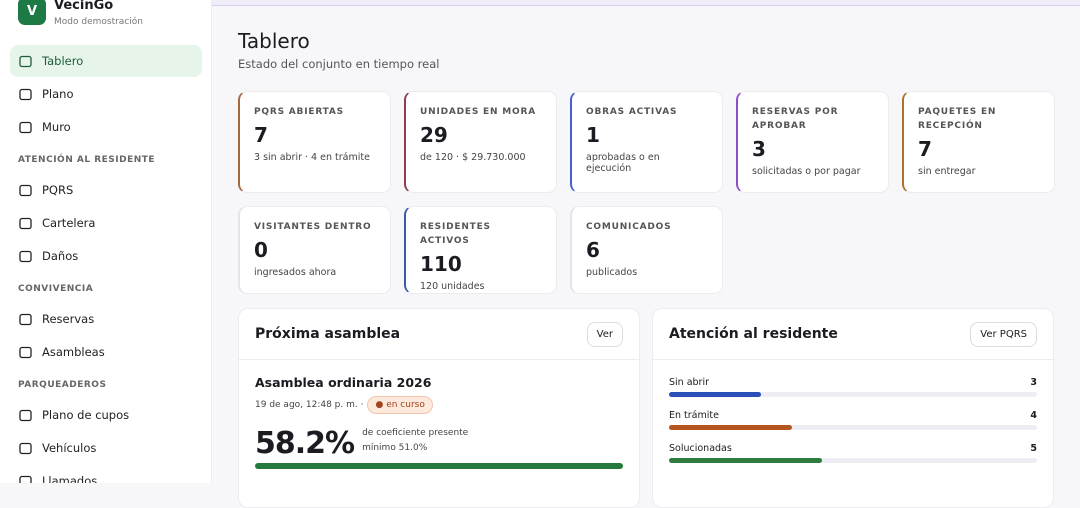  I want to click on nav-label: Muro, so click(56, 127).